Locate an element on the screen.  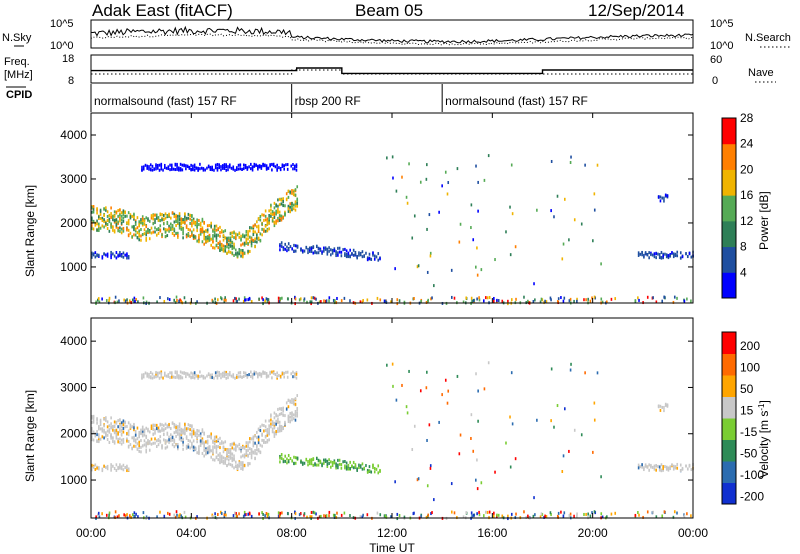
velocity-colorbar-label: Velocity [m s-1] is located at coordinates (764, 439).